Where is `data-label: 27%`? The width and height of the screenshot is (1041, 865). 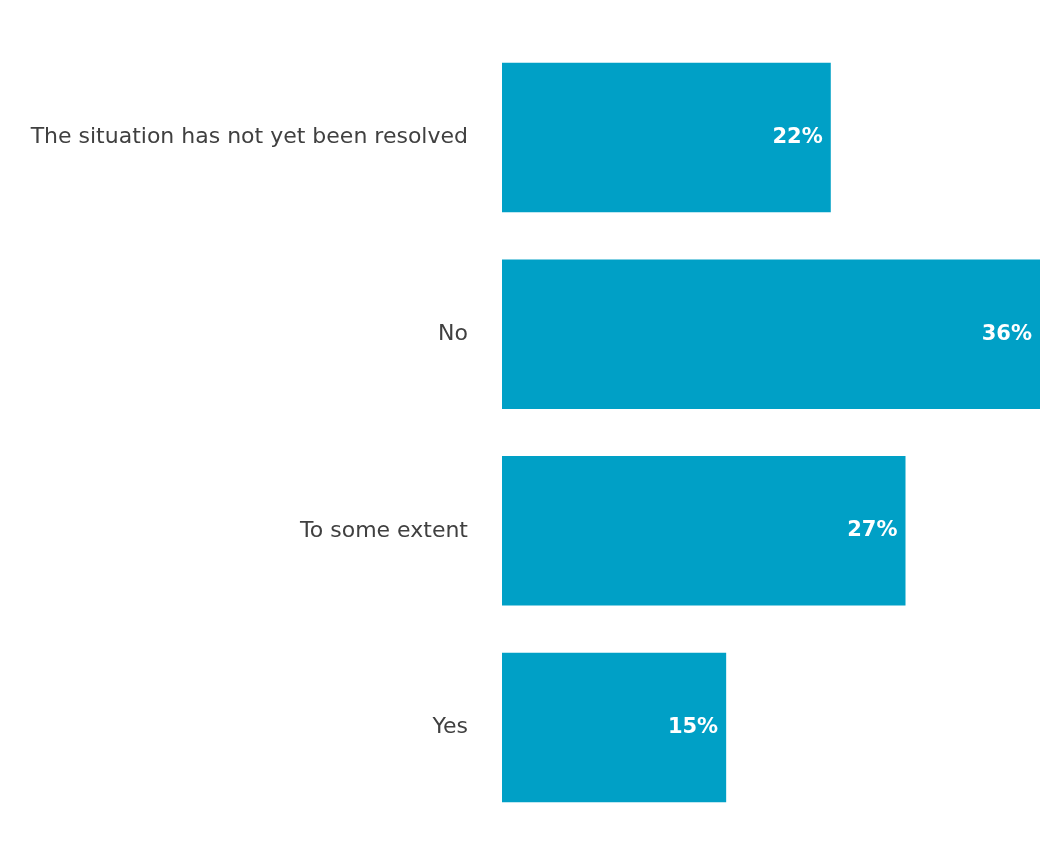
data-label: 27% is located at coordinates (872, 529).